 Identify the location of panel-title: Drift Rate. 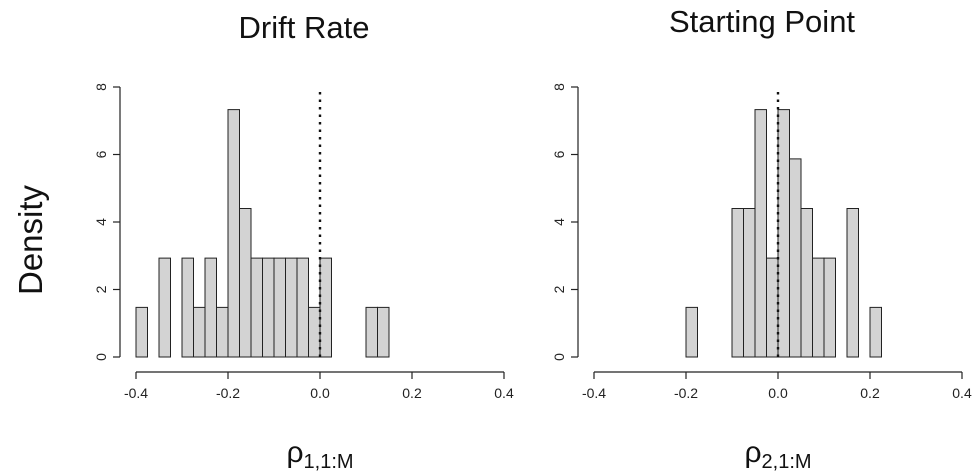
(304, 27).